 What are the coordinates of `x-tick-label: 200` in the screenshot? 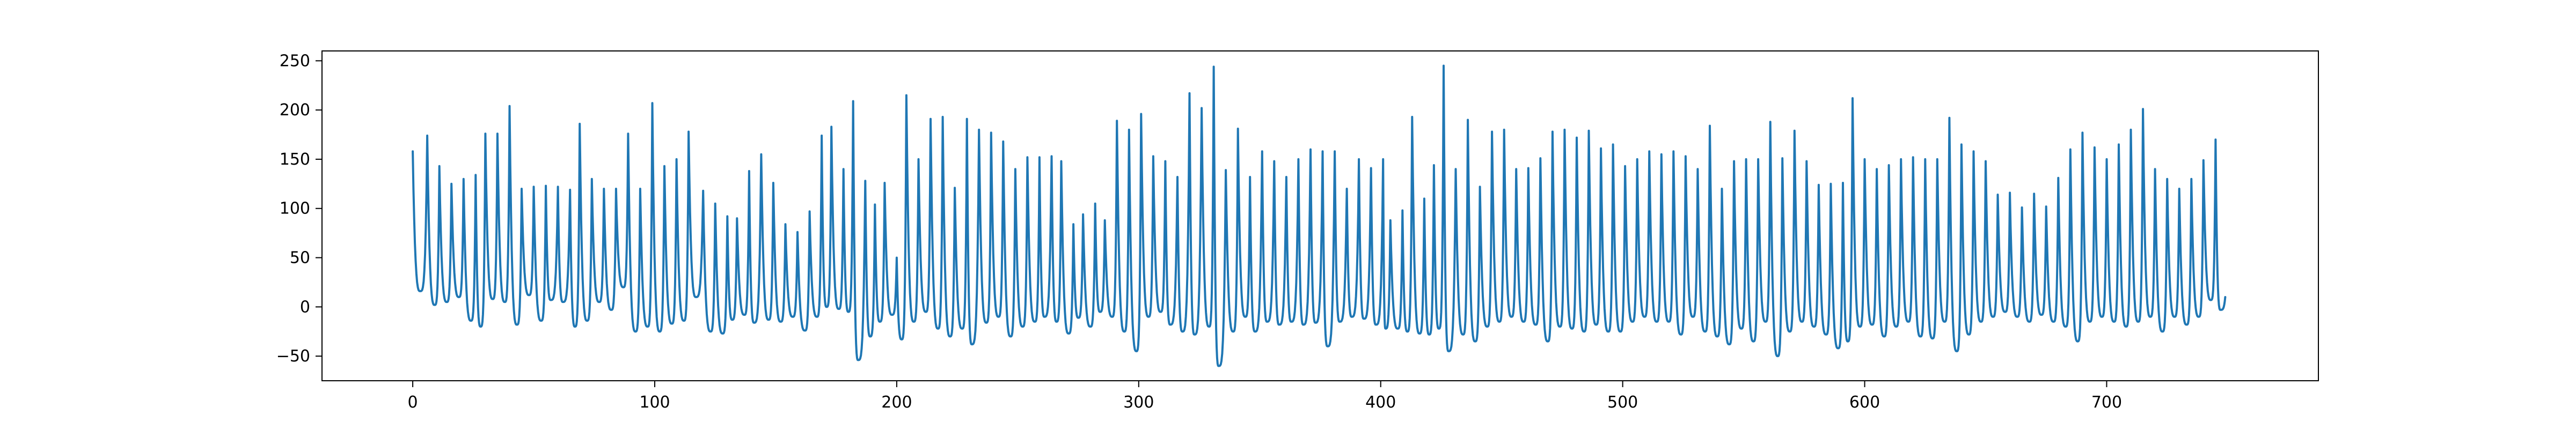 It's located at (896, 402).